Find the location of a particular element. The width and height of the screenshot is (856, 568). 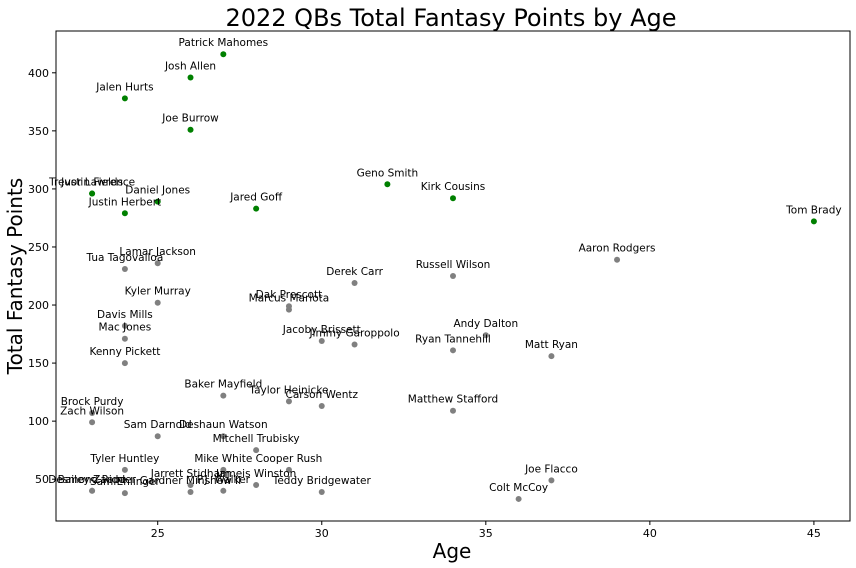

data-point-label: Russell Wilson is located at coordinates (453, 265).